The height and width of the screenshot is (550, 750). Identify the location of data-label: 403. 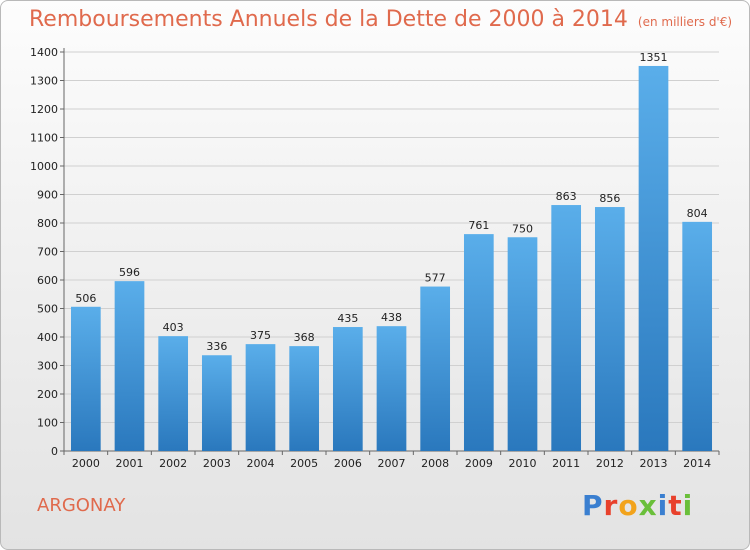
(173, 327).